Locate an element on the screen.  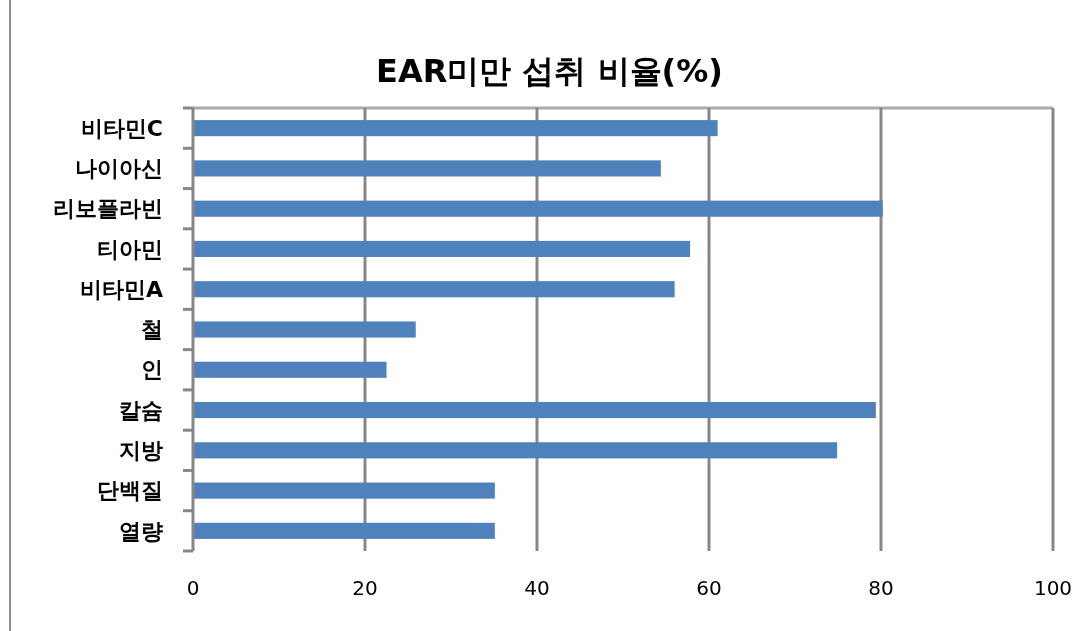
x-tick-label: 80 is located at coordinates (881, 588).